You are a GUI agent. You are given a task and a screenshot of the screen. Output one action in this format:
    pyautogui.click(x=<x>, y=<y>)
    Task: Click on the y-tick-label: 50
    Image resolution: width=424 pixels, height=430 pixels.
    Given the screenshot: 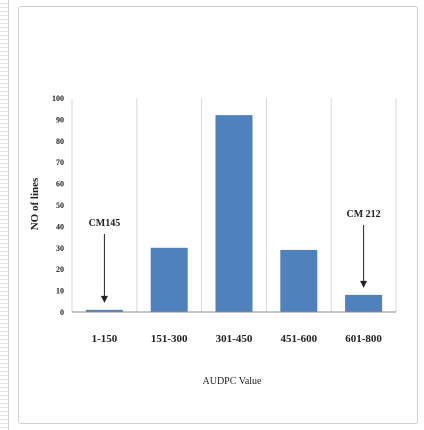 What is the action you would take?
    pyautogui.click(x=60, y=205)
    